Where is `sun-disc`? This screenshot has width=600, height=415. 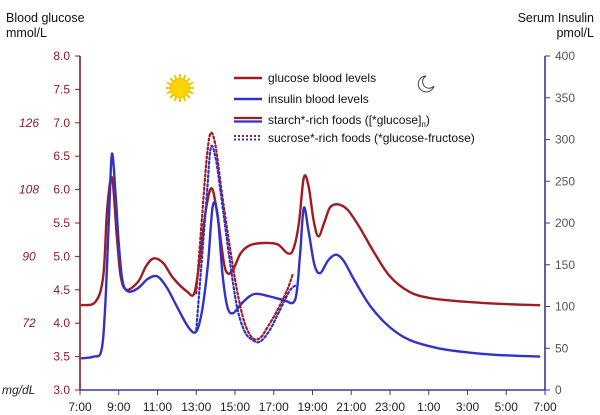 sun-disc is located at coordinates (180, 88).